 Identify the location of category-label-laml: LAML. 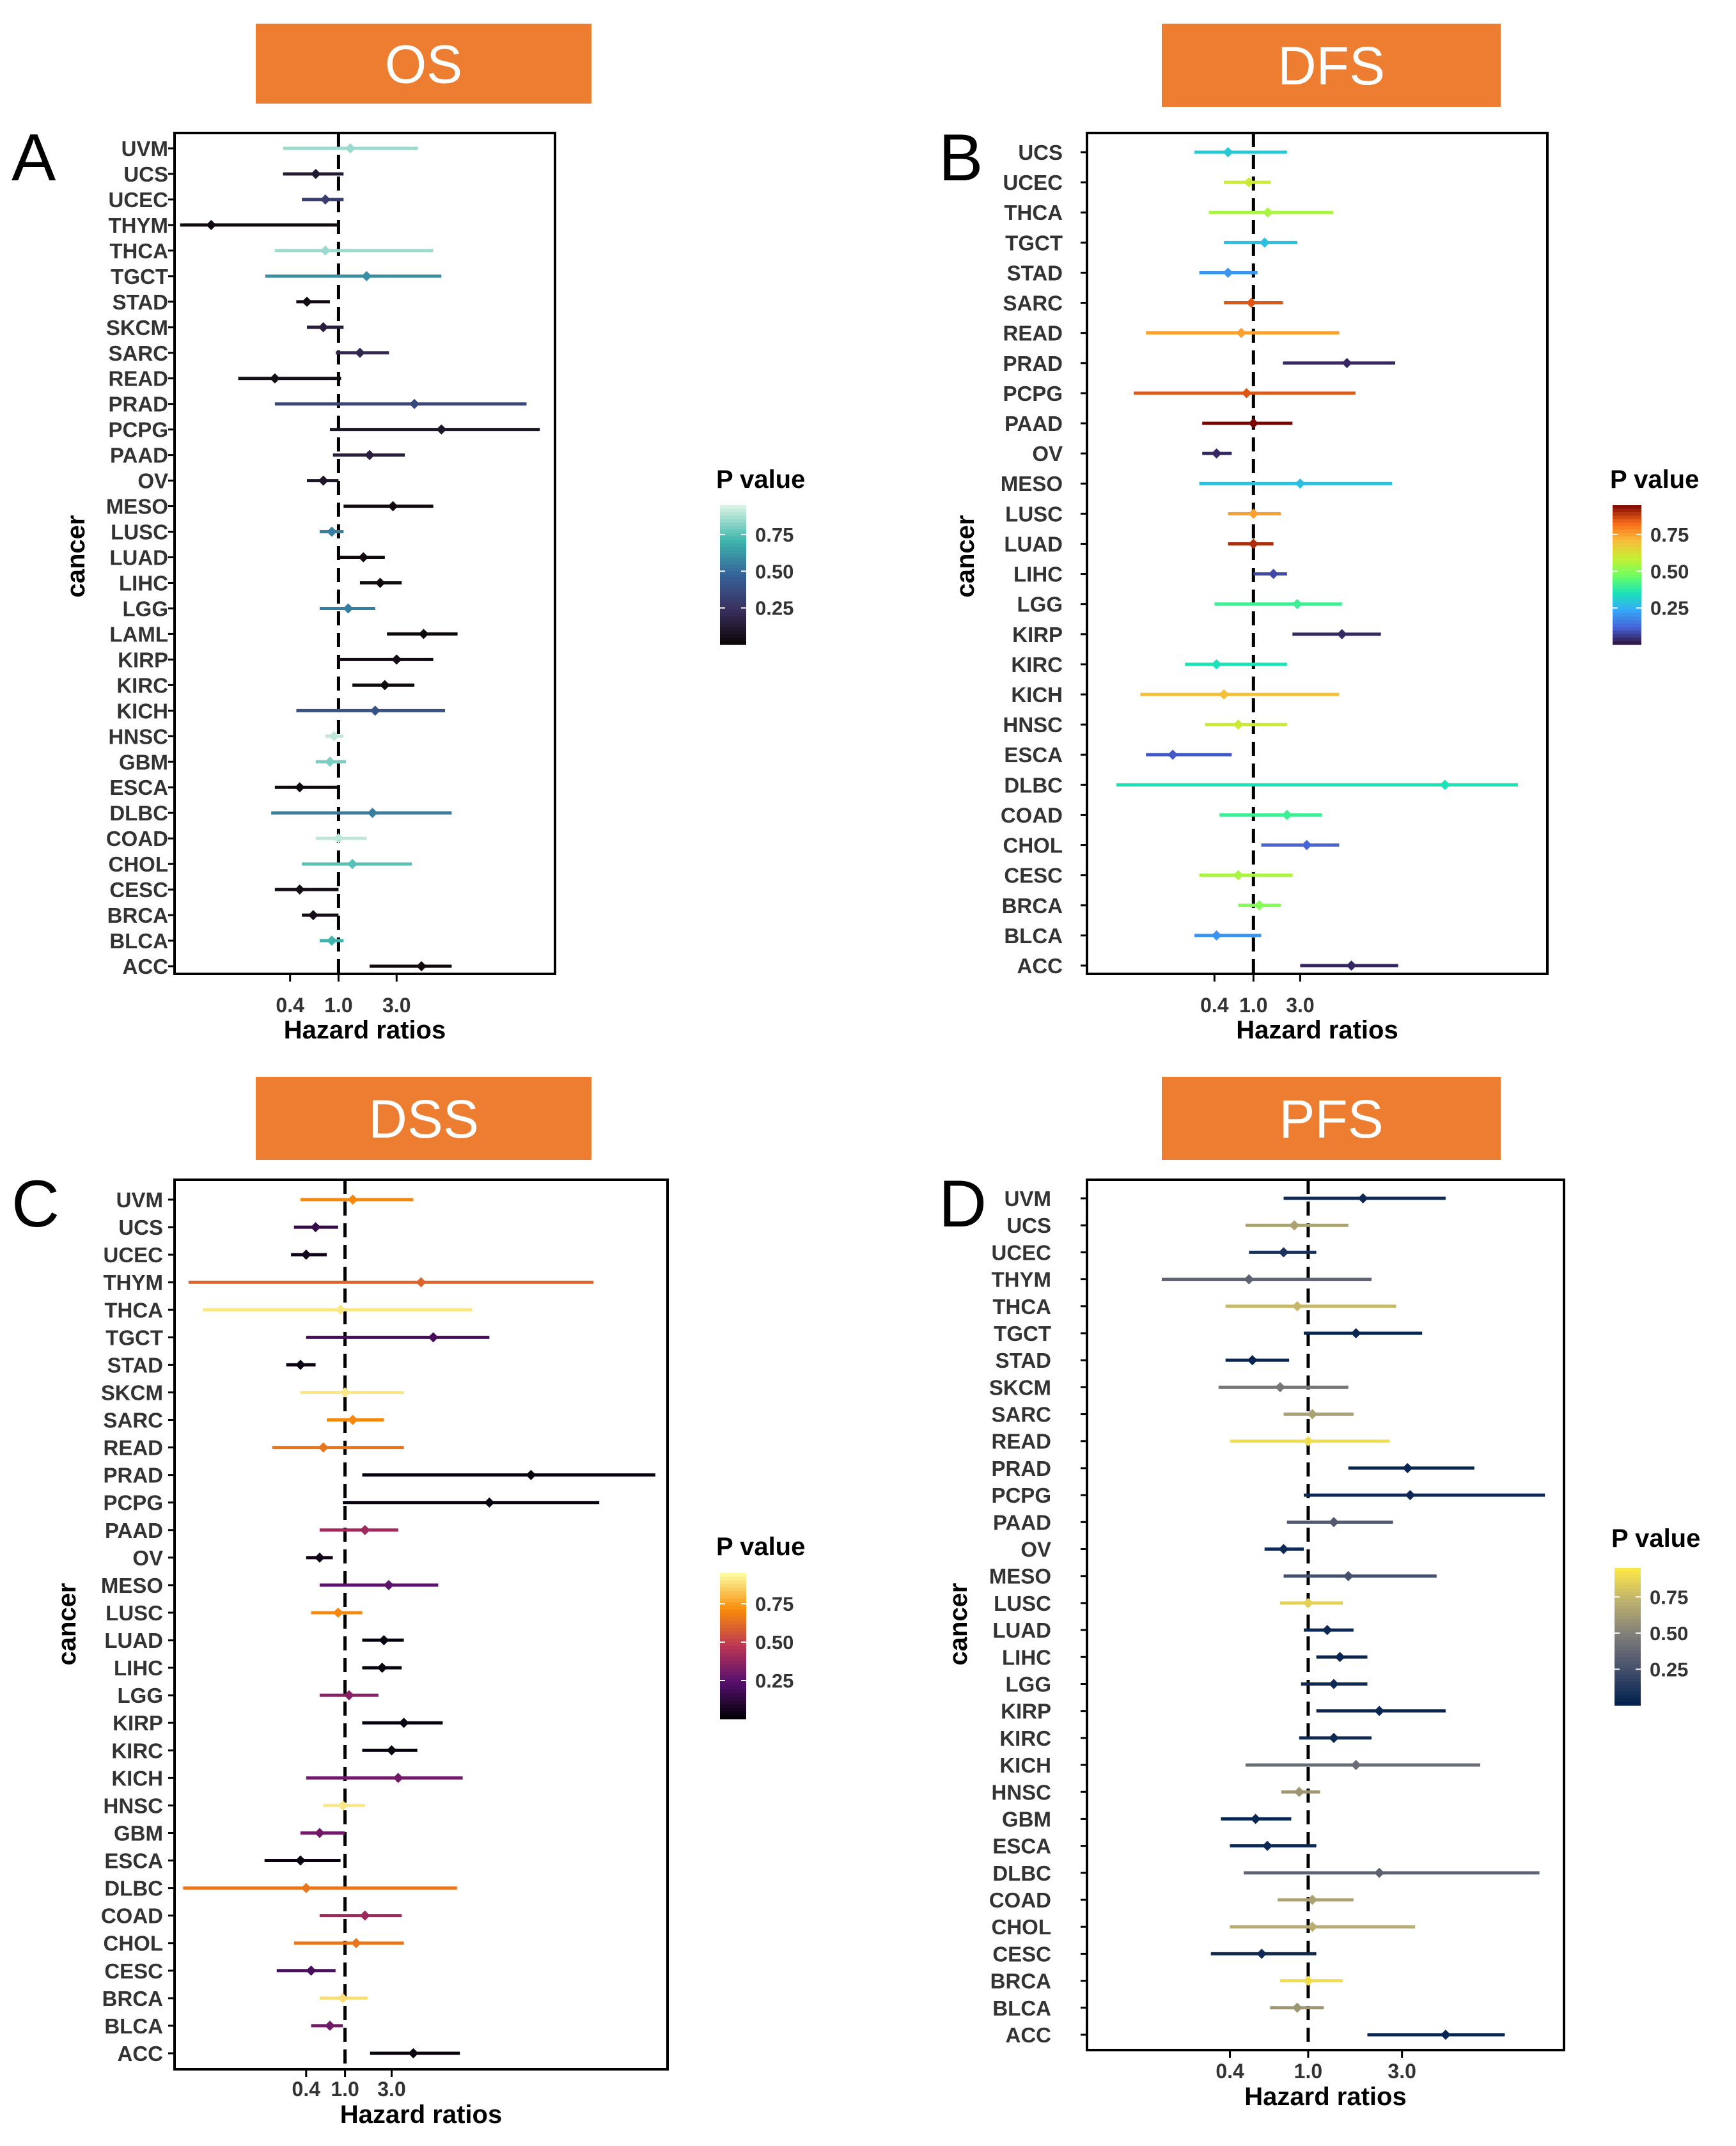
(138, 634).